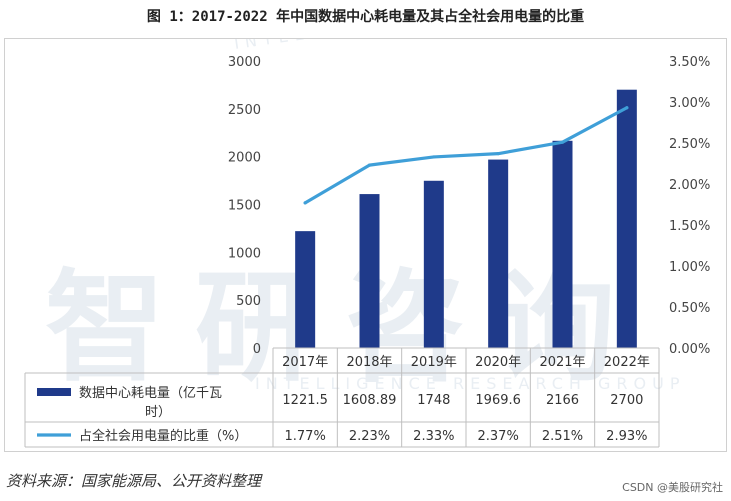 This screenshot has width=731, height=501. What do you see at coordinates (244, 158) in the screenshot?
I see `y-tick-label: 2000` at bounding box center [244, 158].